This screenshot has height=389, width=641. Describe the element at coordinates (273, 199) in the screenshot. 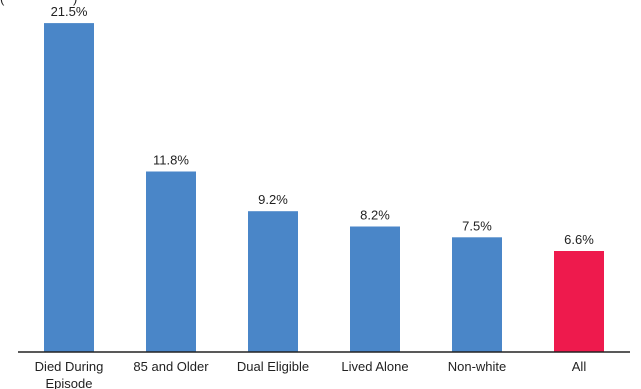

I see `value-label-2: 9.2%` at that location.